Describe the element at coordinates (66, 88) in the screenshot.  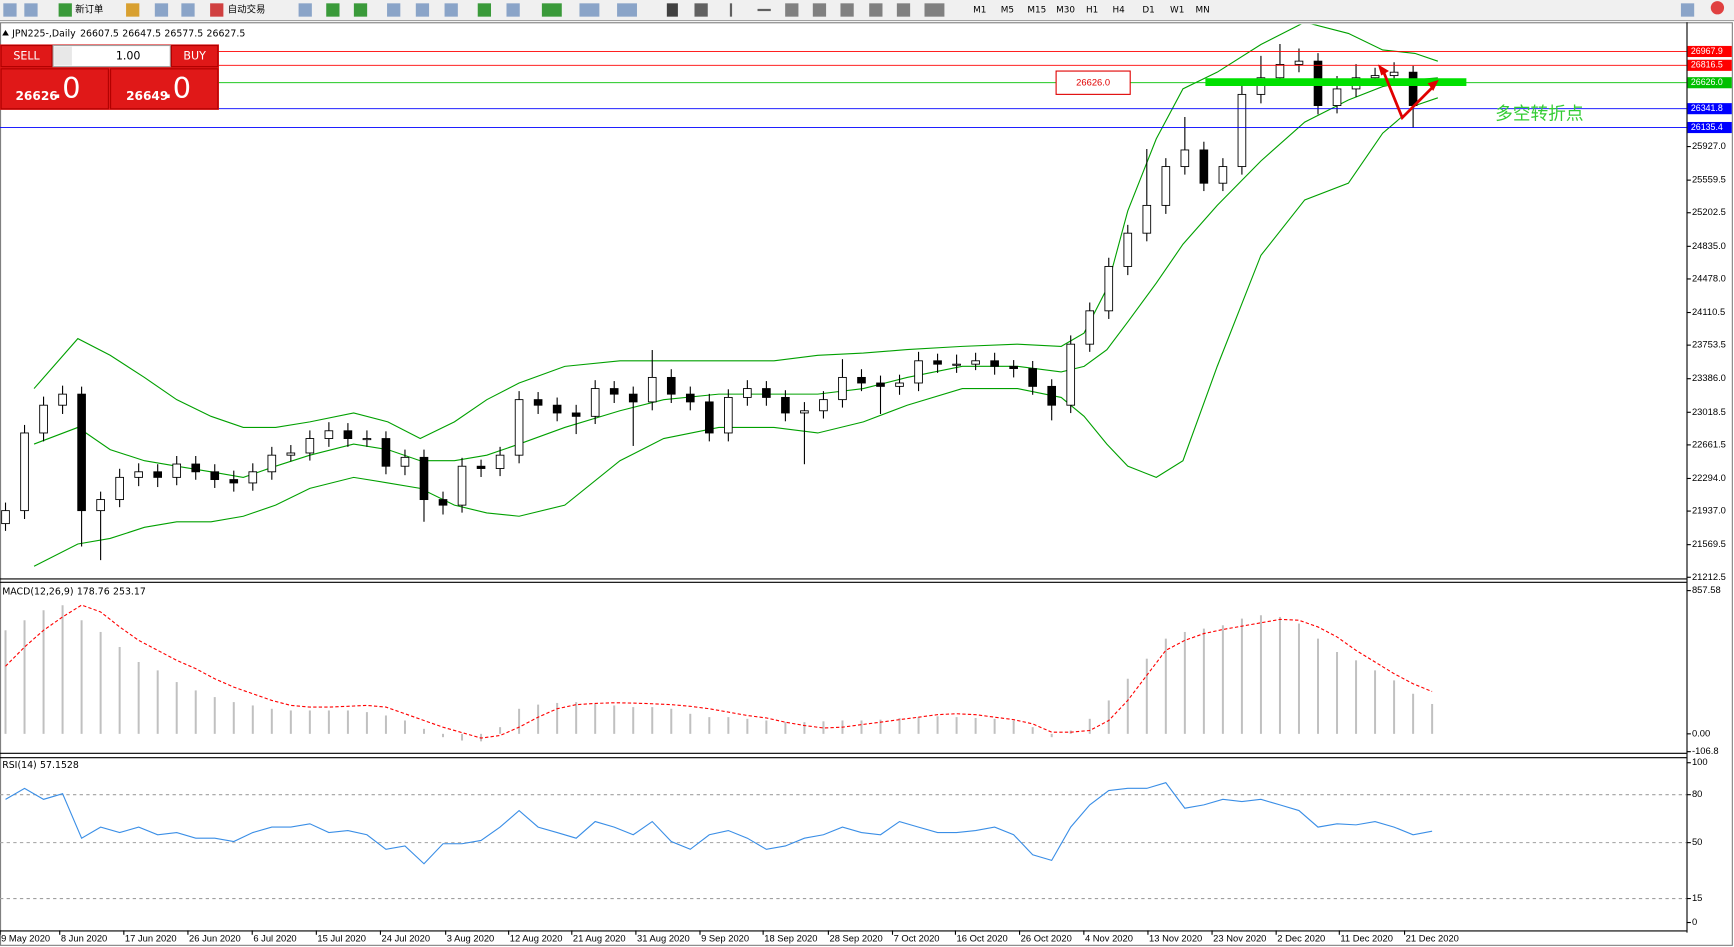
I see `sell-price-fraction: .0` at that location.